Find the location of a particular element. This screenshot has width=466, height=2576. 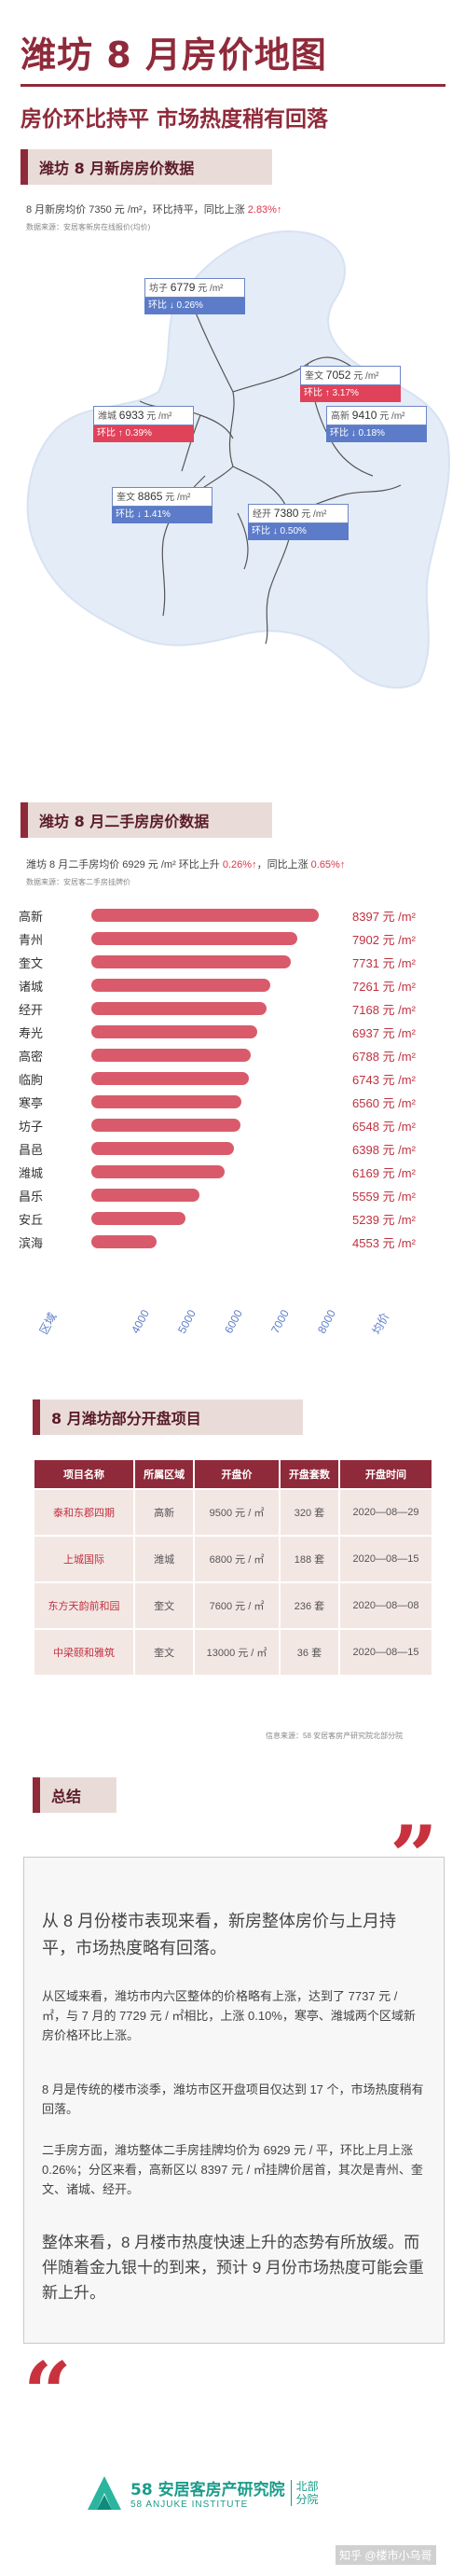

table-cell: 6800 元 / ㎡ is located at coordinates (237, 1559).